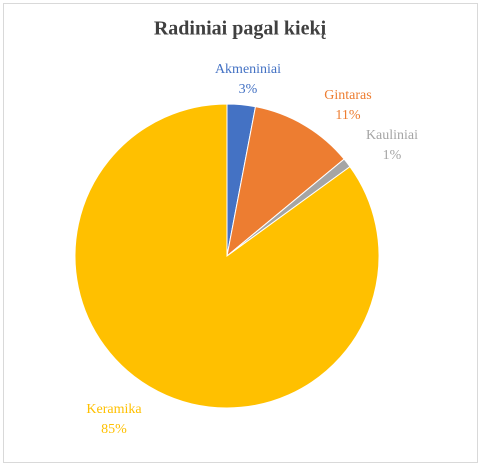  What do you see at coordinates (248, 69) in the screenshot?
I see `slice-label: Akmeniniai` at bounding box center [248, 69].